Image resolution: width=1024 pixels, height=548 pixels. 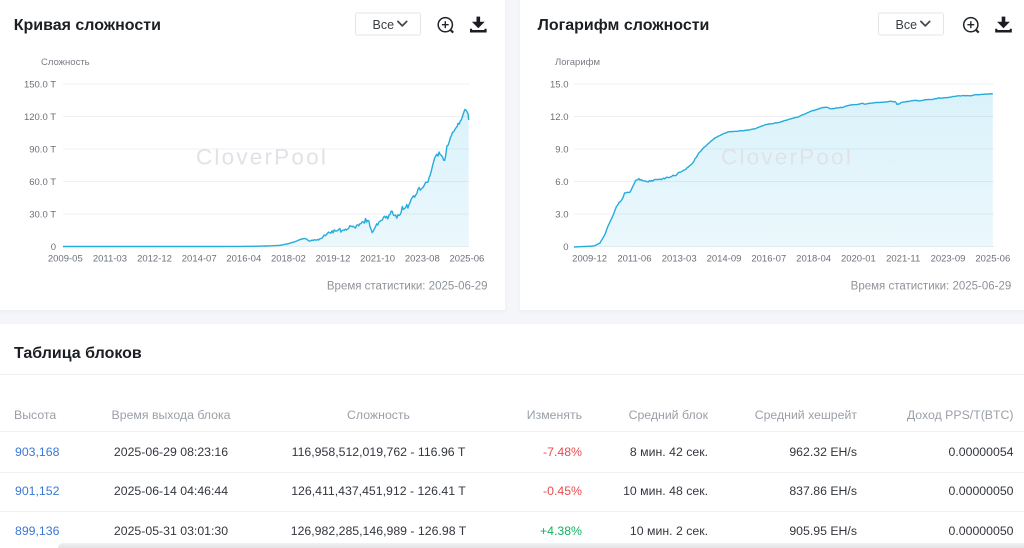 What do you see at coordinates (288, 259) in the screenshot?
I see `svg-text: 2018-02` at bounding box center [288, 259].